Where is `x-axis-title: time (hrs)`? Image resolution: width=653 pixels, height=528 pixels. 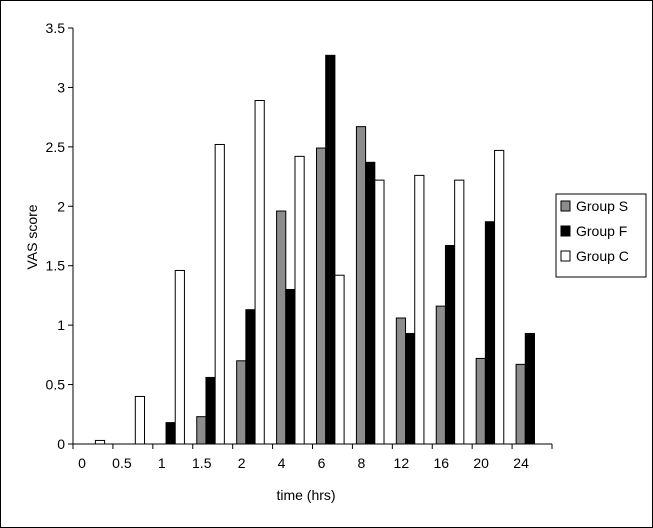 x-axis-title: time (hrs) is located at coordinates (305, 495).